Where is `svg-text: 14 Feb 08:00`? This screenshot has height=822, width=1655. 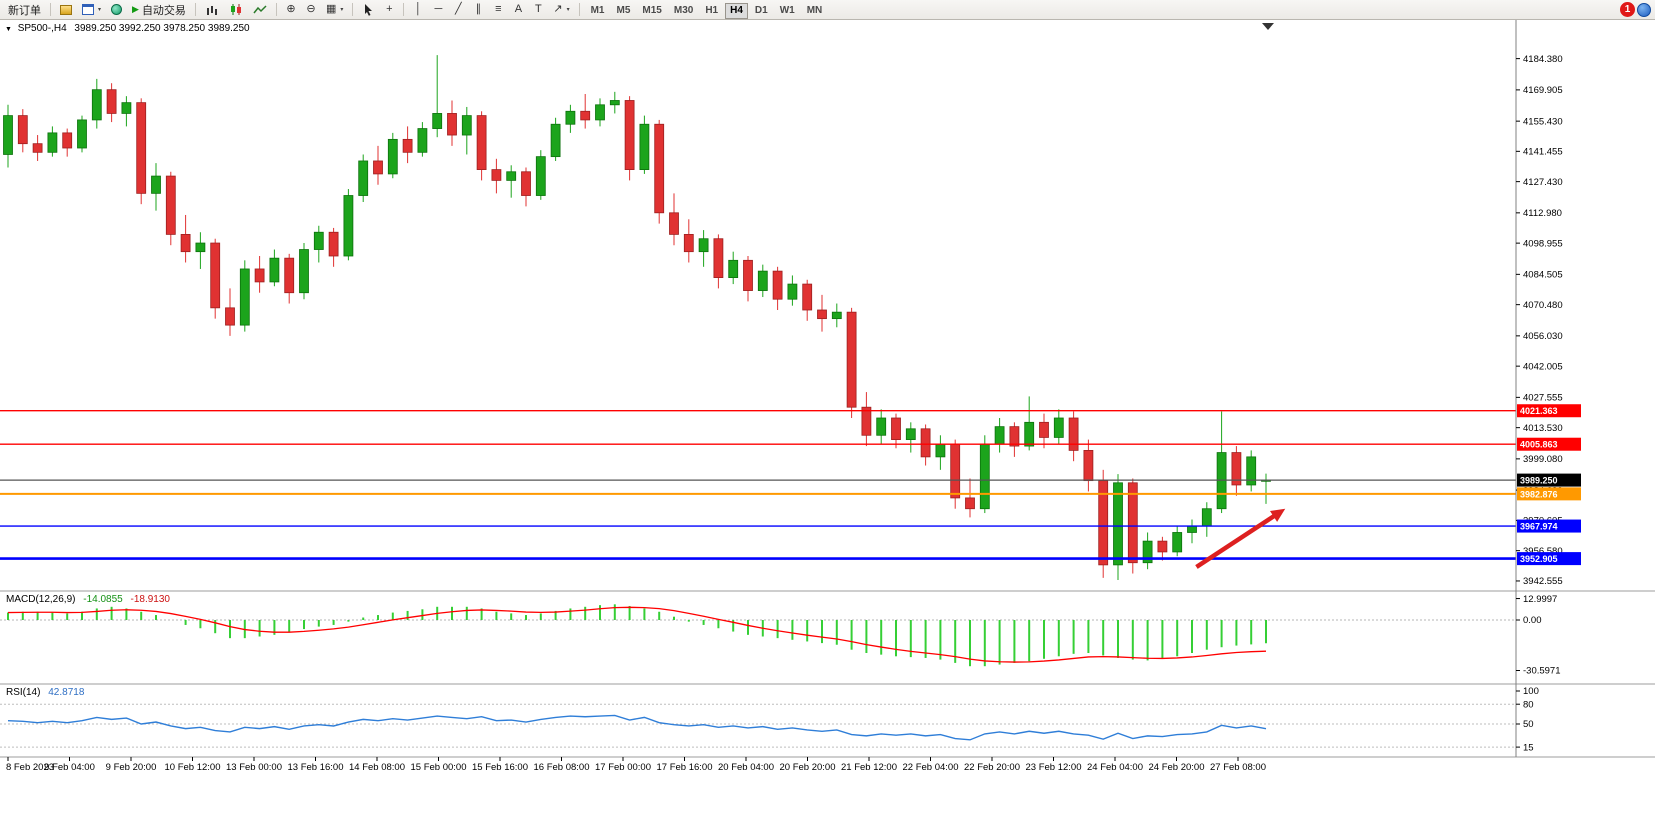 svg-text: 14 Feb 08:00 is located at coordinates (377, 767).